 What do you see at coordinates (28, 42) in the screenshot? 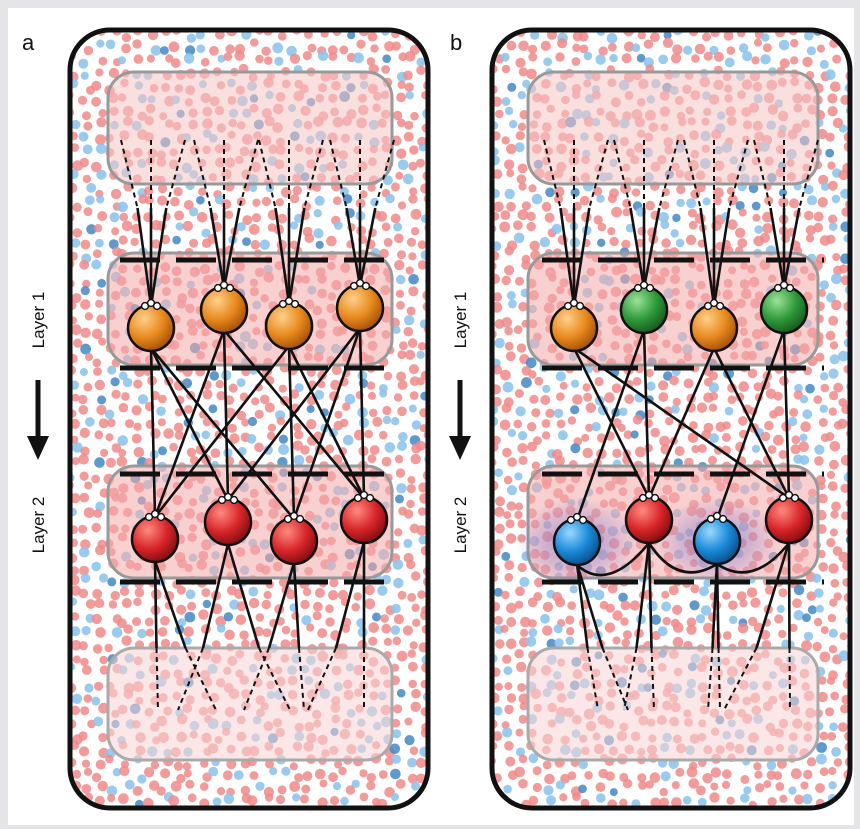
I see `panel-letter-a: a` at bounding box center [28, 42].